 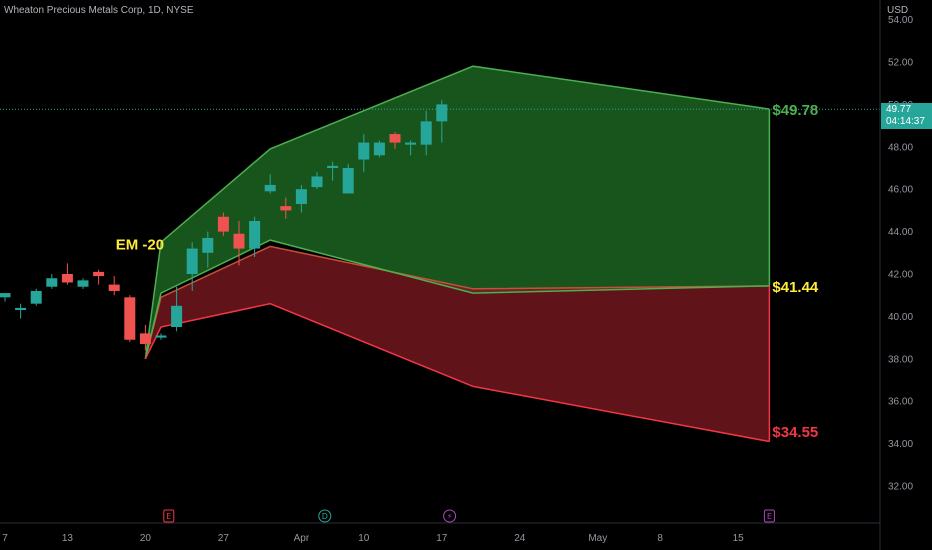 What do you see at coordinates (900, 359) in the screenshot?
I see `y-tick-label: 38.00` at bounding box center [900, 359].